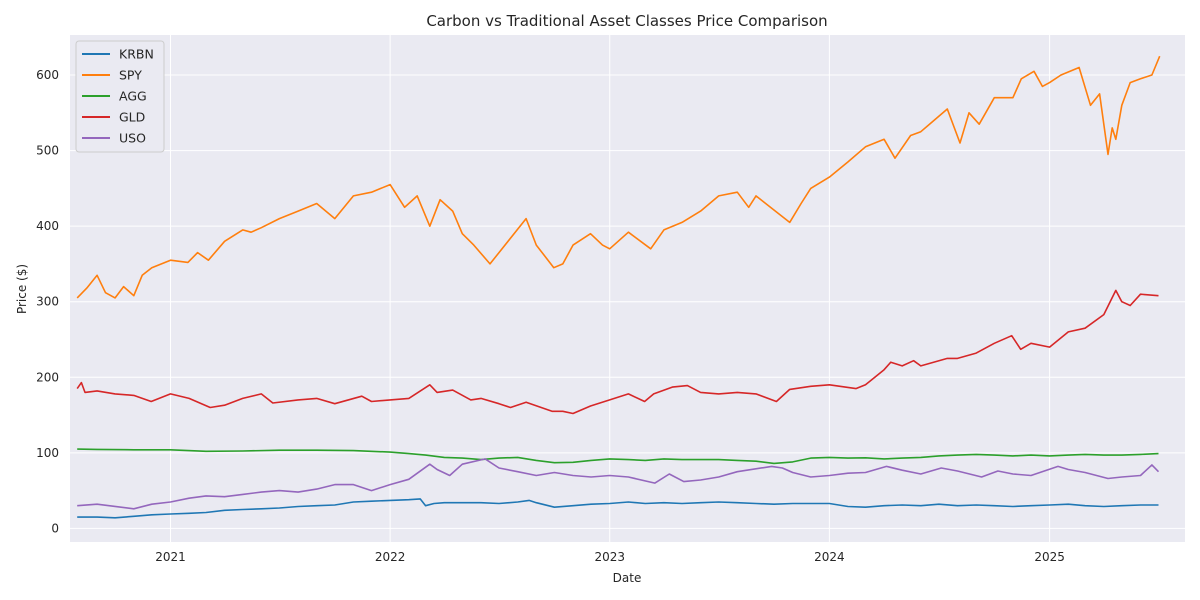 The width and height of the screenshot is (1200, 600). Describe the element at coordinates (618, 484) in the screenshot. I see `series-line-uso` at that location.